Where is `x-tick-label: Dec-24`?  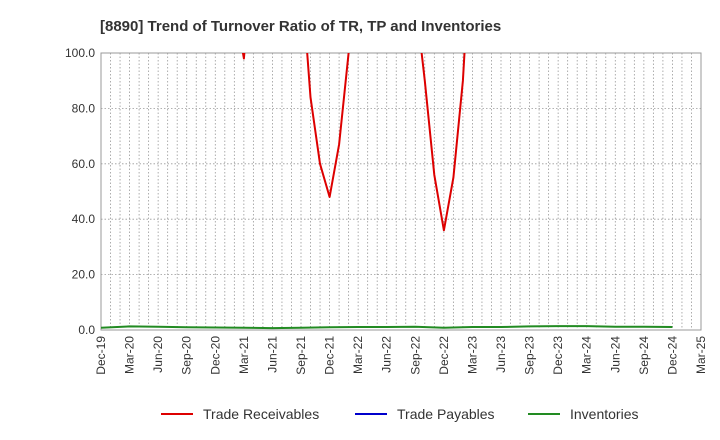
x-tick-label: Dec-24 is located at coordinates (672, 355).